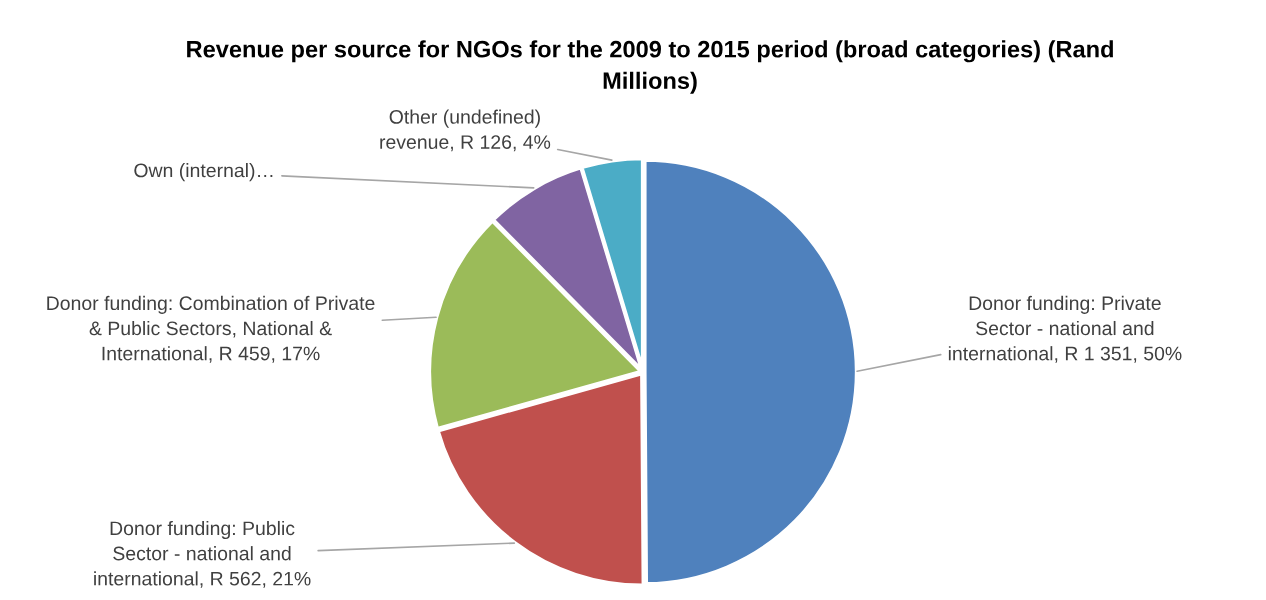 The width and height of the screenshot is (1266, 600). Describe the element at coordinates (1065, 329) in the screenshot. I see `slice-label: Donor funding: Private Sector - national and international, R 1 351, 50%` at that location.